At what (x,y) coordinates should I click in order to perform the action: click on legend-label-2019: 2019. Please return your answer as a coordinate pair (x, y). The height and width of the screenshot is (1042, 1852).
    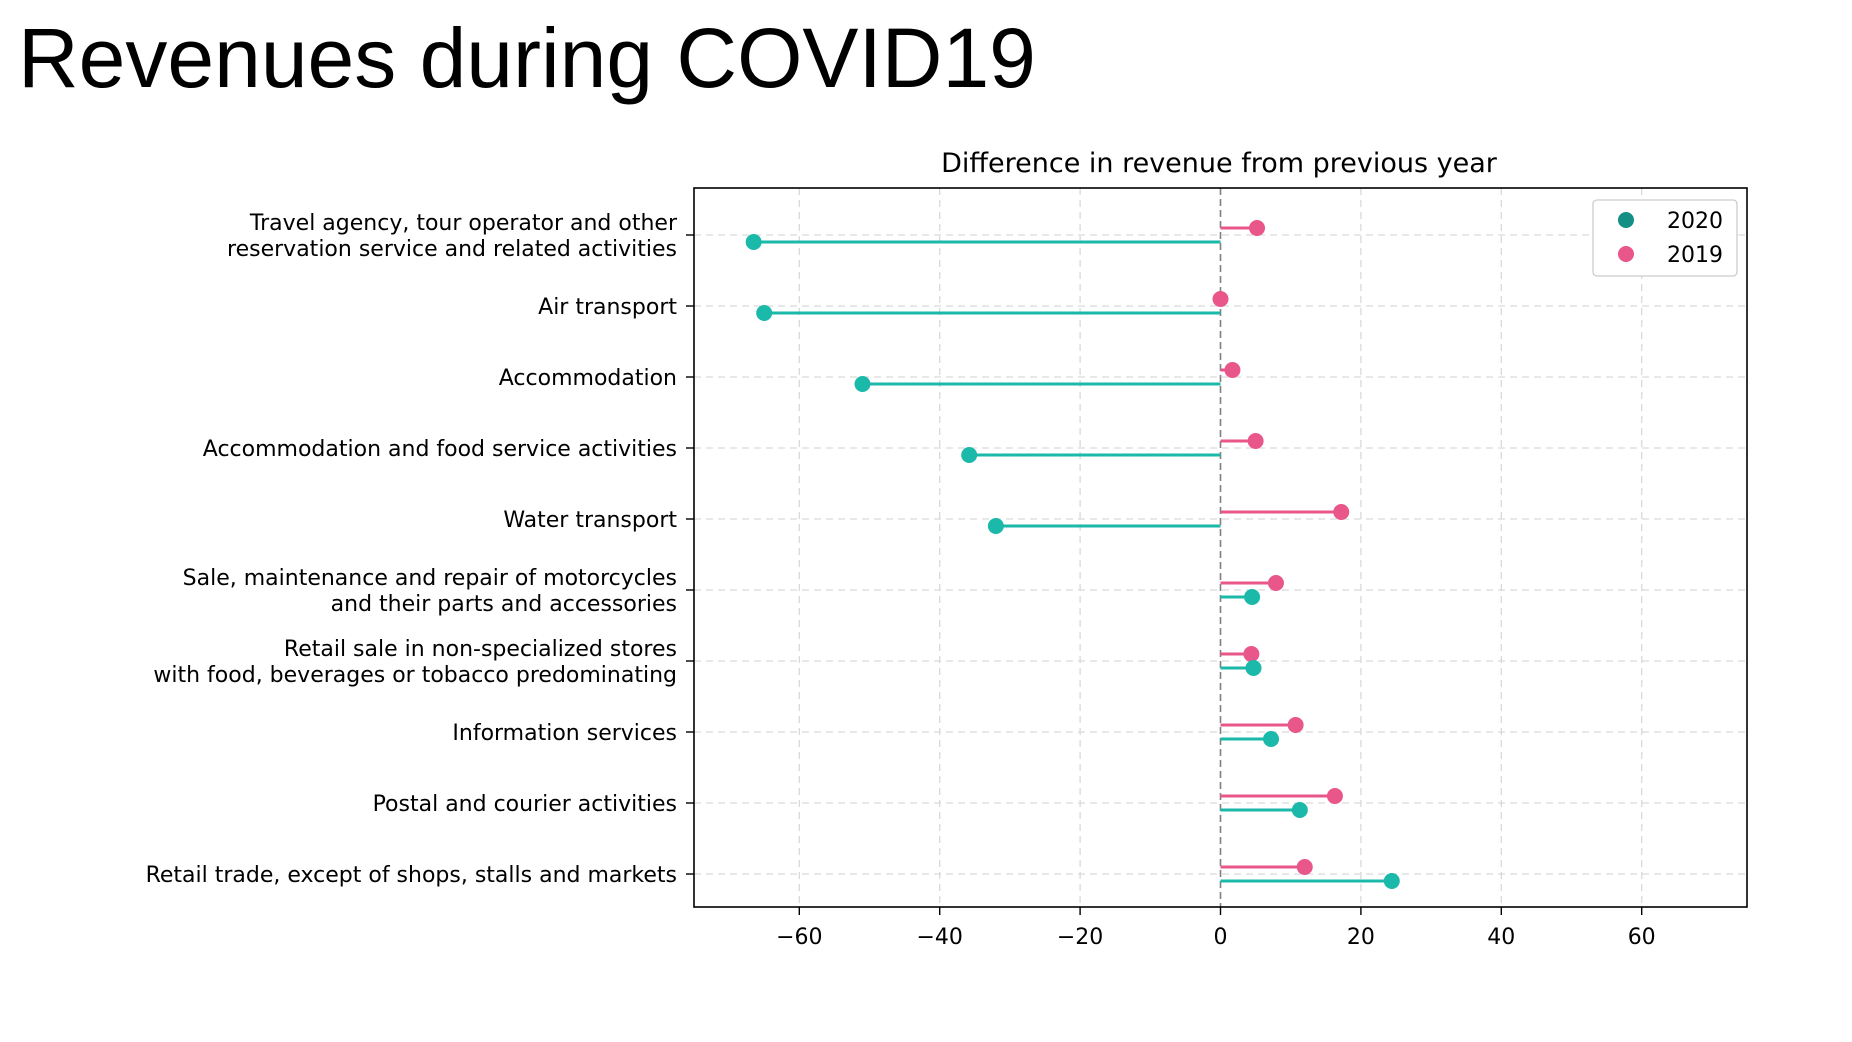
    Looking at the image, I should click on (1695, 255).